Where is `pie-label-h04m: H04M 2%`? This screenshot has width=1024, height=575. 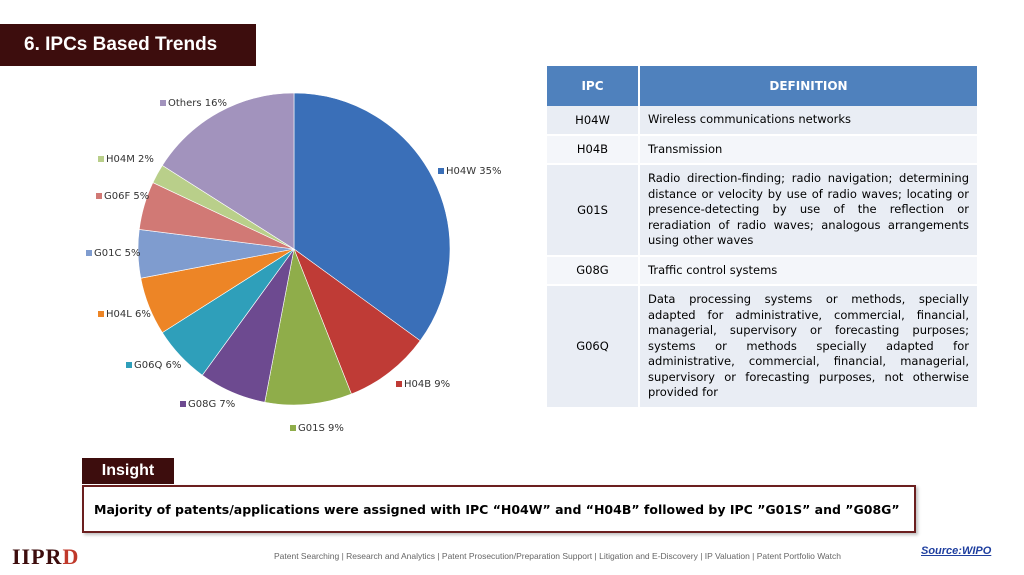 pie-label-h04m: H04M 2% is located at coordinates (126, 159).